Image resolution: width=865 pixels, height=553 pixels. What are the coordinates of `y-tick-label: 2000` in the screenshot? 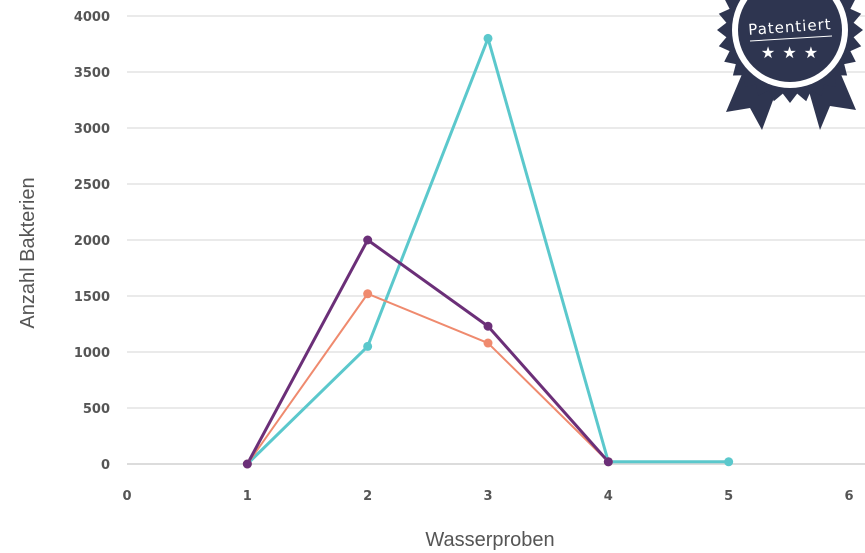 It's located at (92, 241).